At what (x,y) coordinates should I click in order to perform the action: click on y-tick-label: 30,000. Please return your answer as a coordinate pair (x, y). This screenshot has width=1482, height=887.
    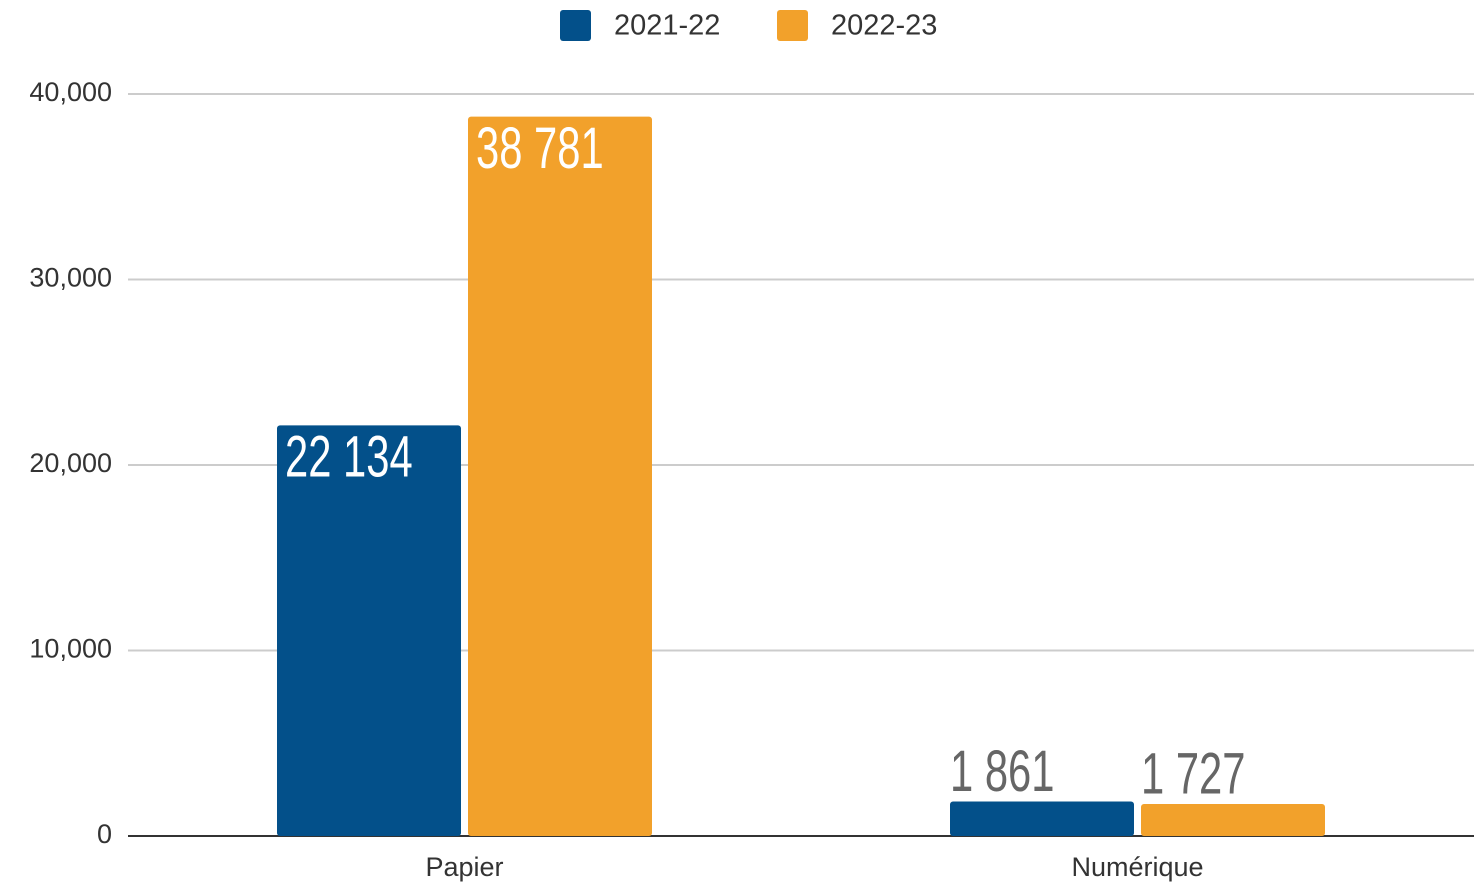
    Looking at the image, I should click on (70, 278).